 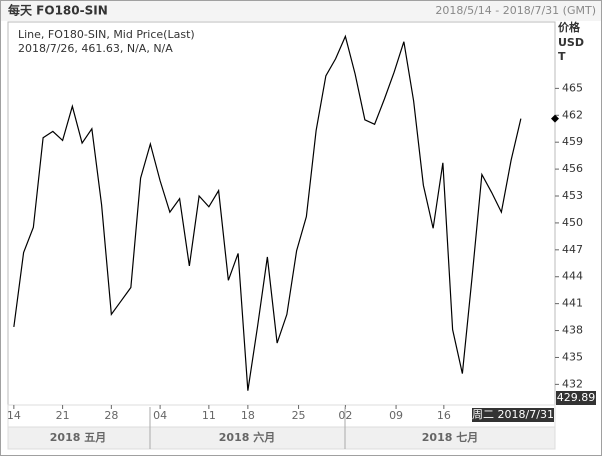 I want to click on month-label: 2018 七月, so click(x=450, y=437).